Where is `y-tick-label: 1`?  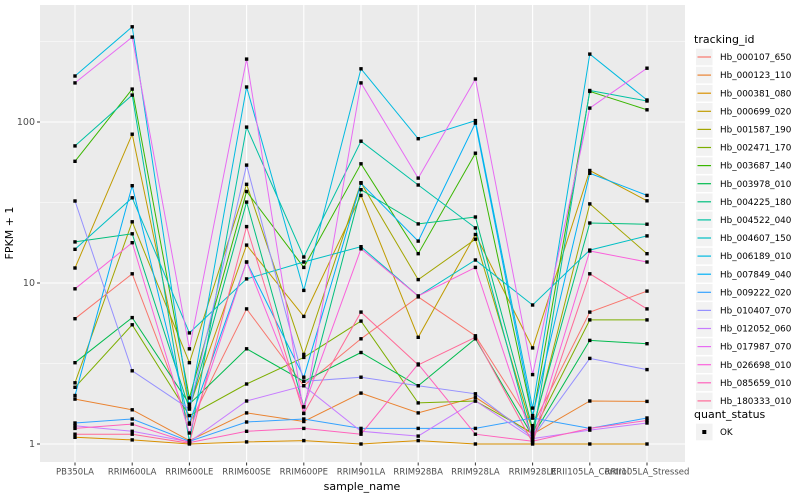 y-tick-label: 1 is located at coordinates (32, 444).